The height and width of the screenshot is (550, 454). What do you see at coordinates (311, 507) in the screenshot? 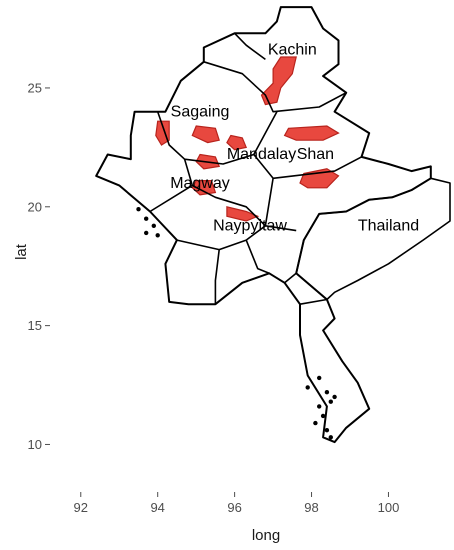
I see `x-tick-label-98: 98` at bounding box center [311, 507].